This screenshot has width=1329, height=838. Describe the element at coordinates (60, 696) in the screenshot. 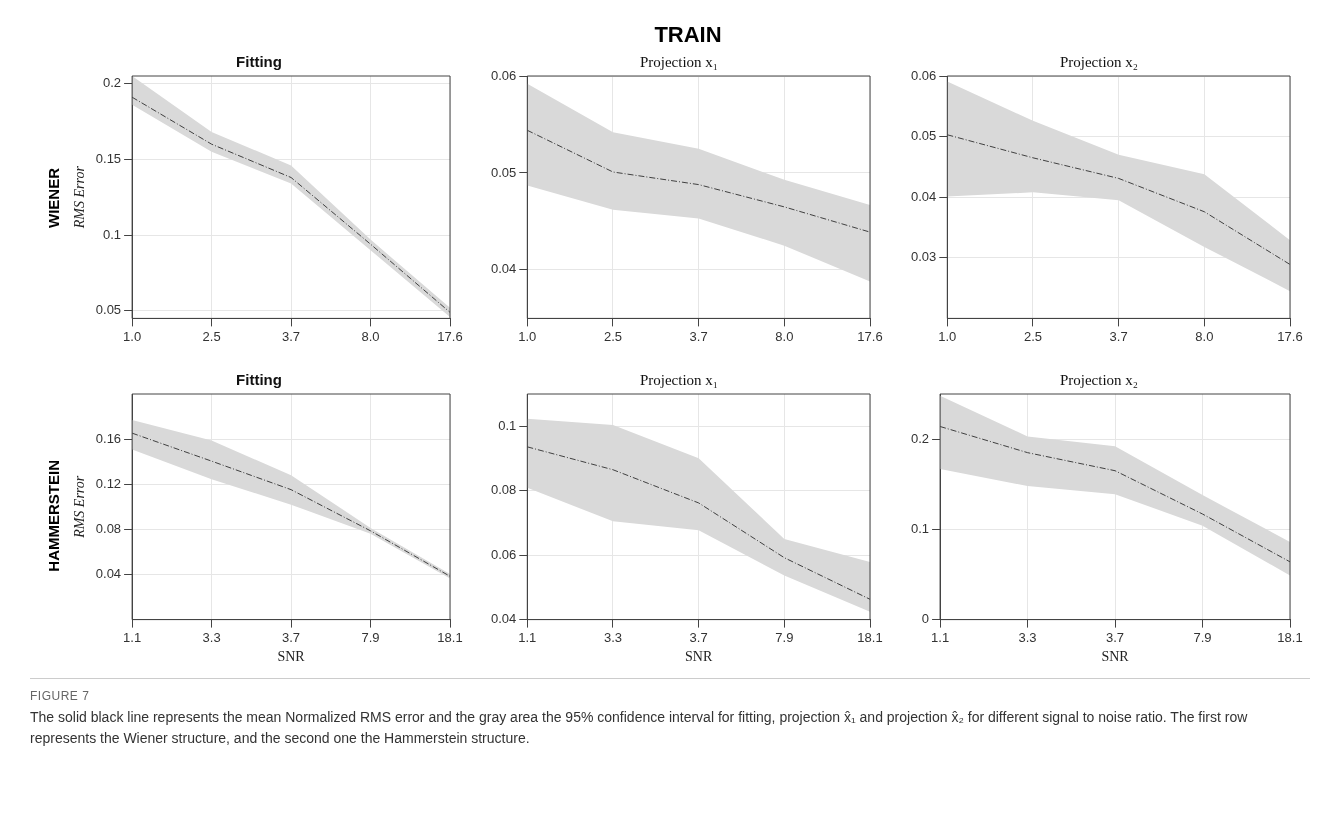

I see `caption: FIGURE 7` at that location.